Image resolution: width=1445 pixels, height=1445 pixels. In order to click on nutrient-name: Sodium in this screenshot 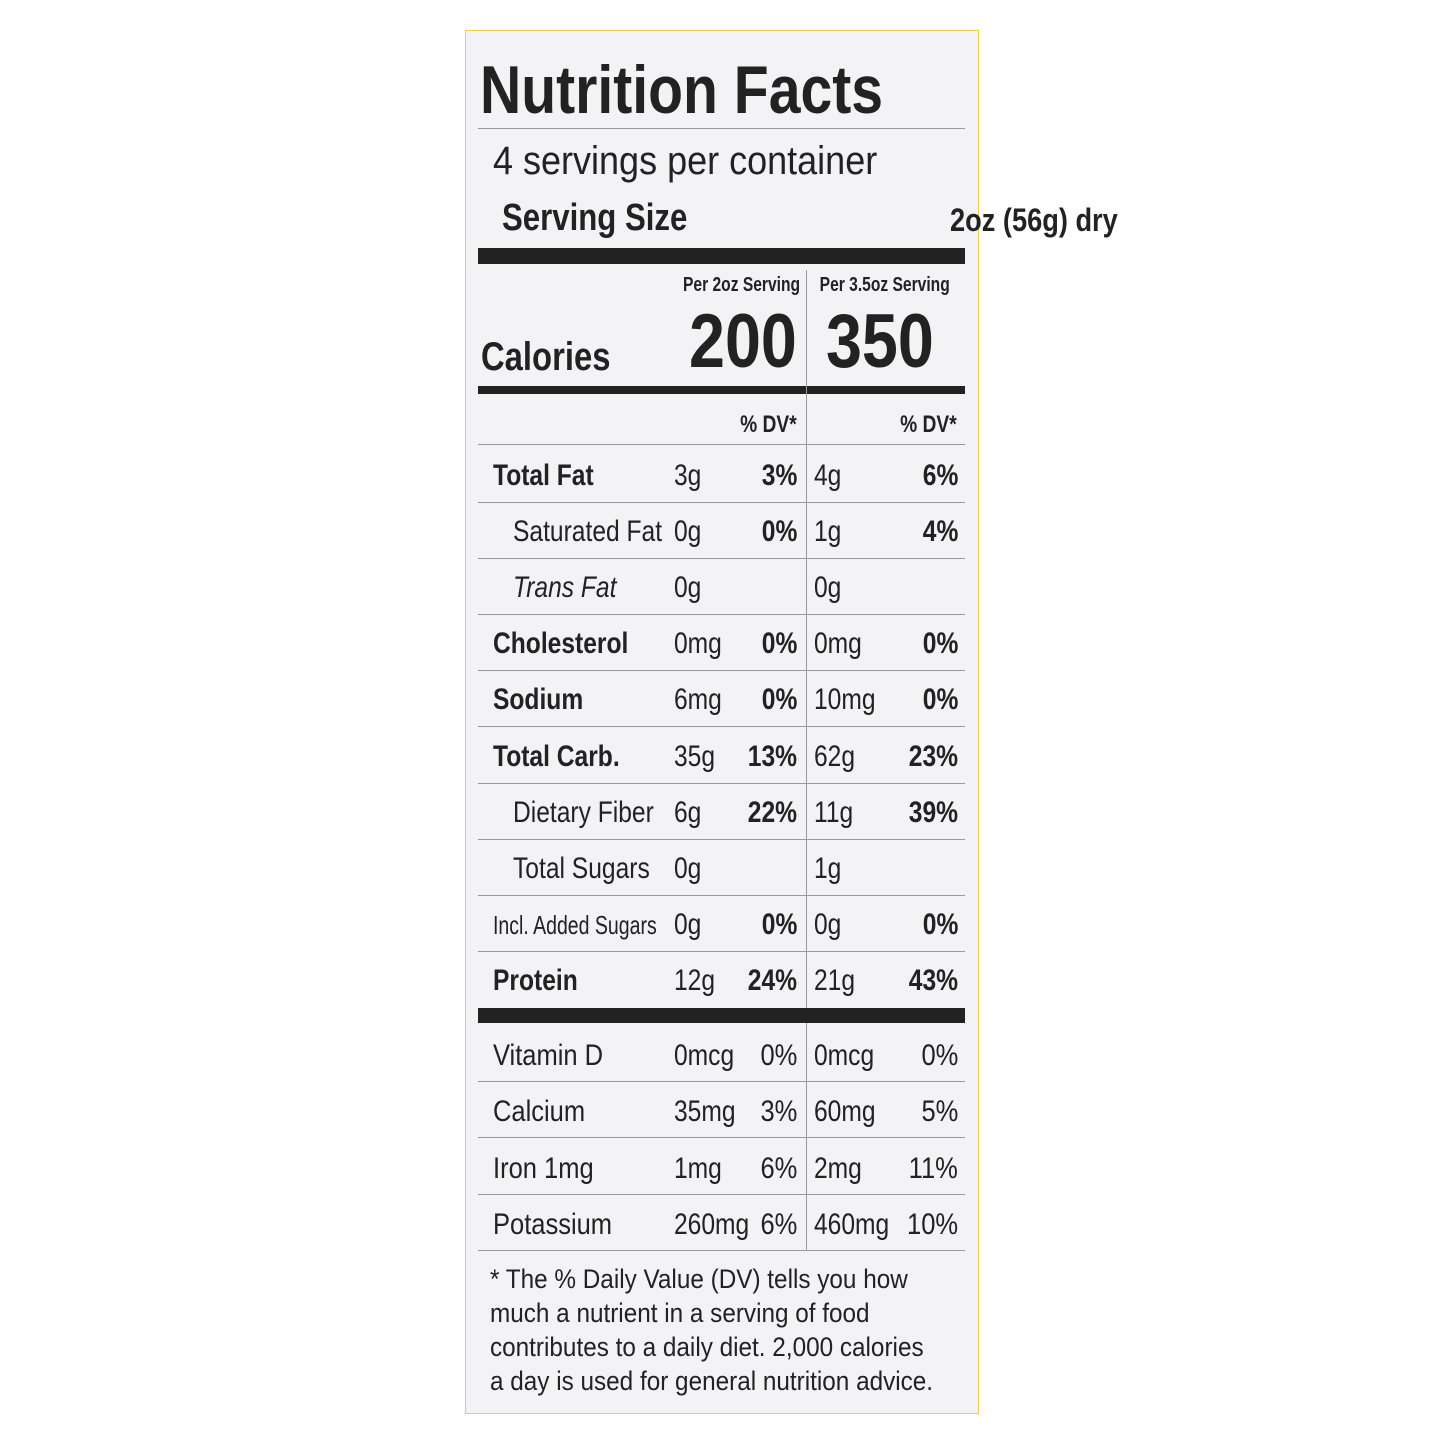, I will do `click(538, 700)`.